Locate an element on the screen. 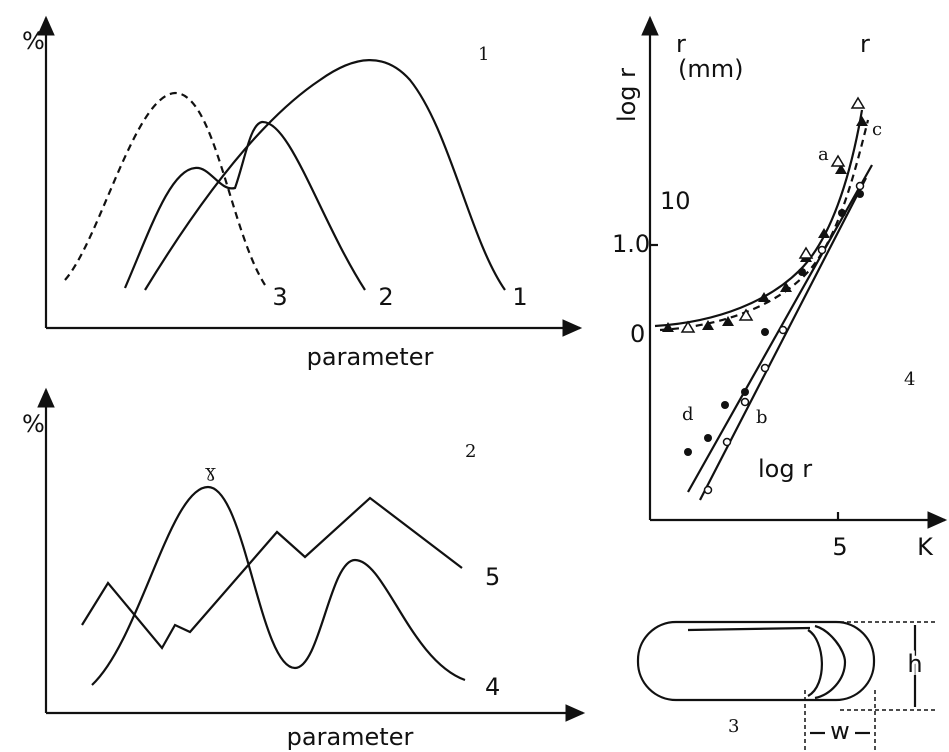 Image resolution: width=949 pixels, height=752 pixels. x-label: K is located at coordinates (925, 547).